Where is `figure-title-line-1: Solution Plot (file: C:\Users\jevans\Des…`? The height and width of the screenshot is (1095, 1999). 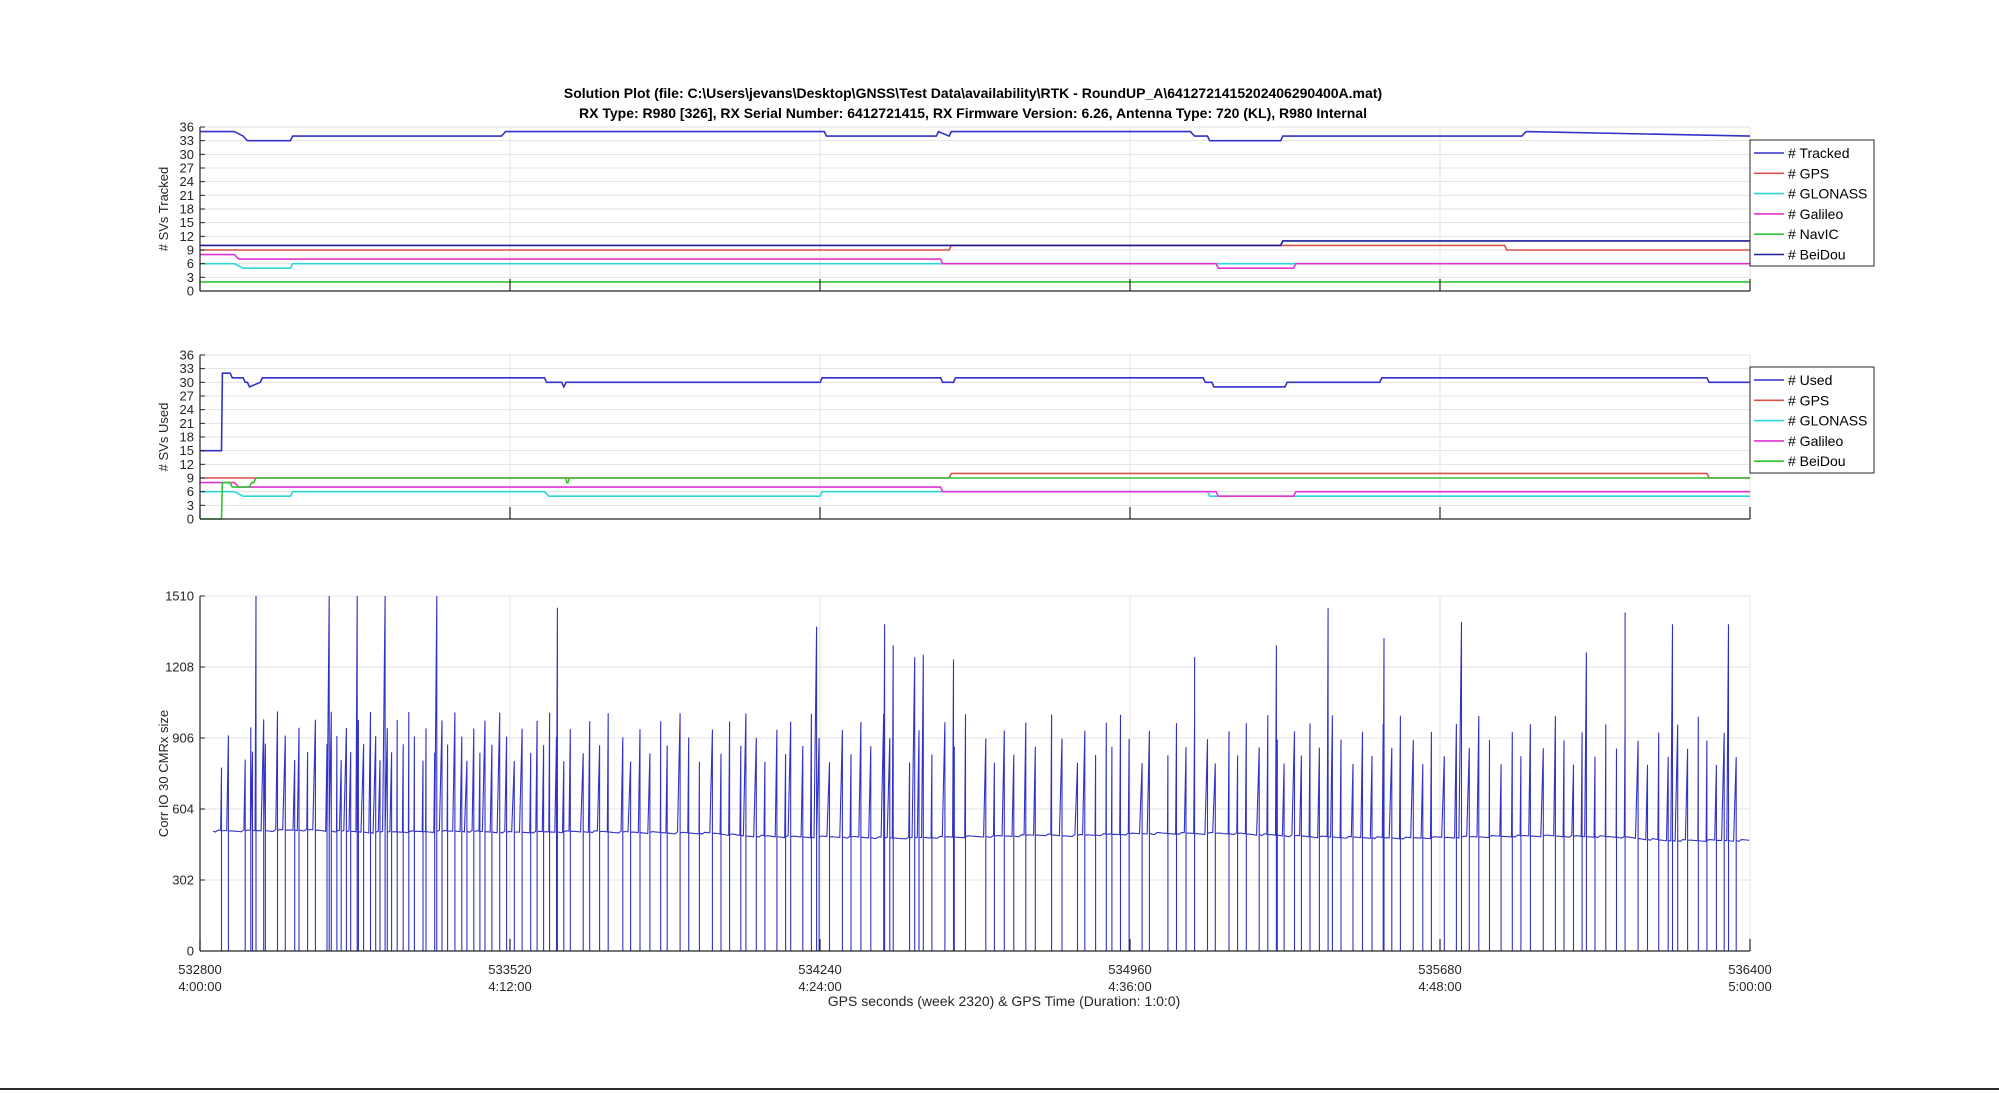 figure-title-line-1: Solution Plot (file: C:\Users\jevans\Des… is located at coordinates (973, 93).